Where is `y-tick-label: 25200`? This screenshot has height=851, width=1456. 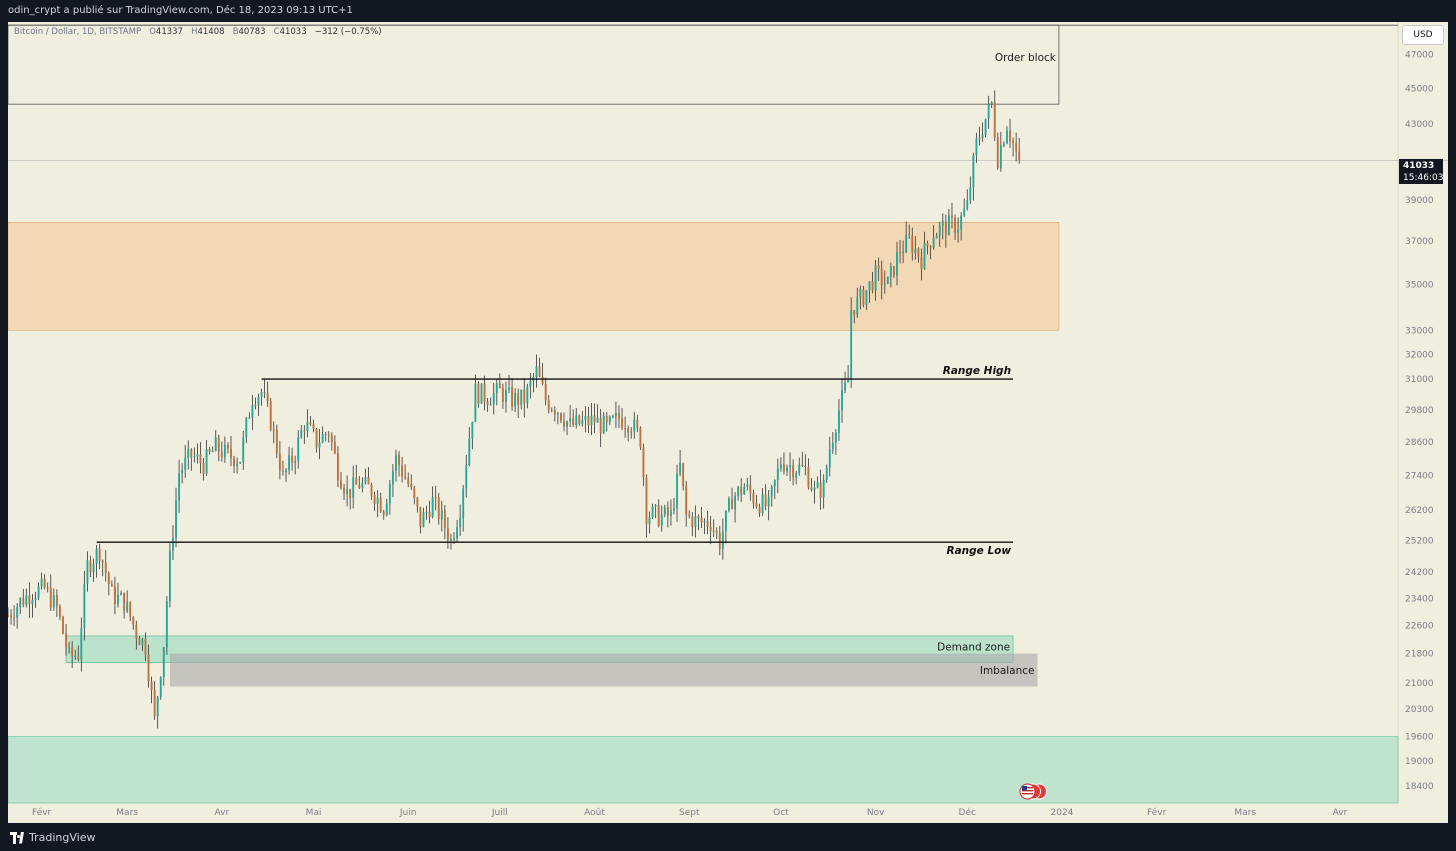 y-tick-label: 25200 is located at coordinates (1419, 542).